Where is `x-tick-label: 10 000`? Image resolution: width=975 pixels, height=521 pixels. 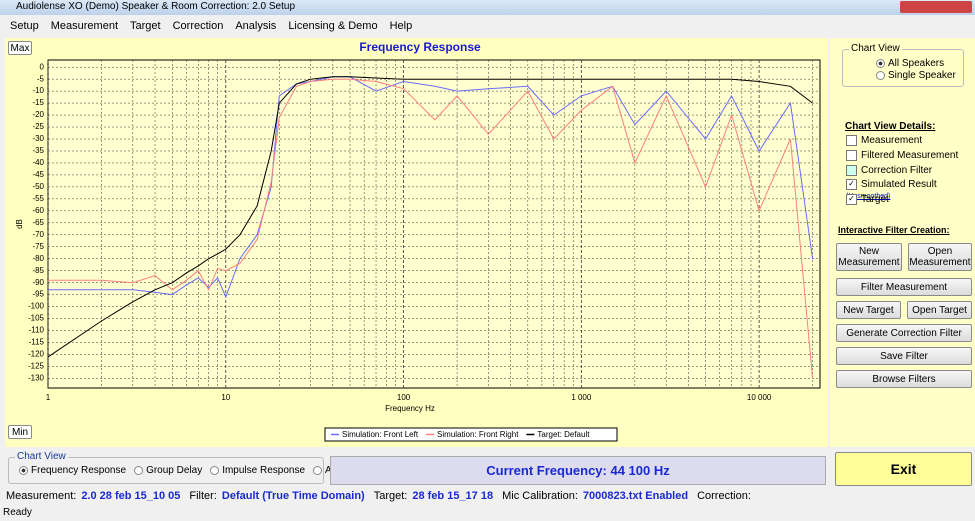
x-tick-label: 10 000 is located at coordinates (759, 397).